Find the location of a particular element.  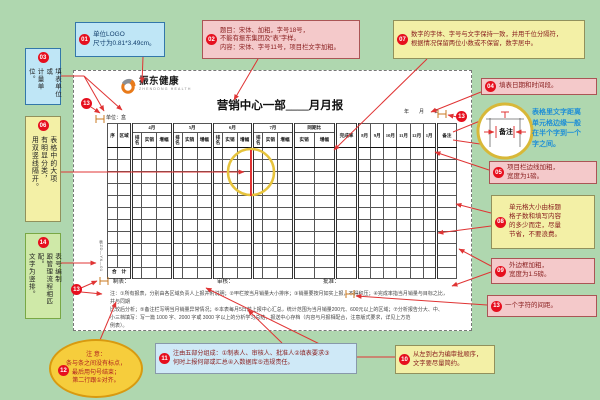

column-header: 4月 is located at coordinates (151, 128).